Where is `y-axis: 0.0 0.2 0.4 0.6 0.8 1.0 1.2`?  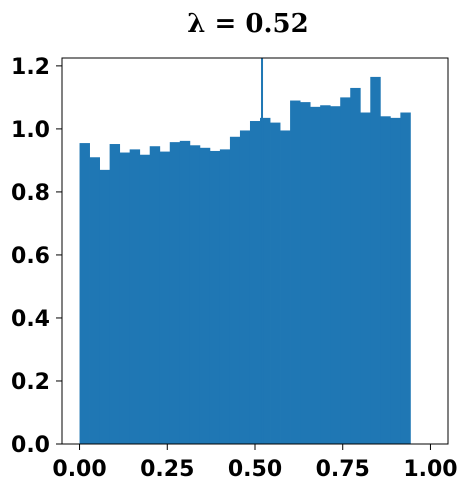
y-axis: 0.0 0.2 0.4 0.6 0.8 1.0 1.2 is located at coordinates (36, 256).